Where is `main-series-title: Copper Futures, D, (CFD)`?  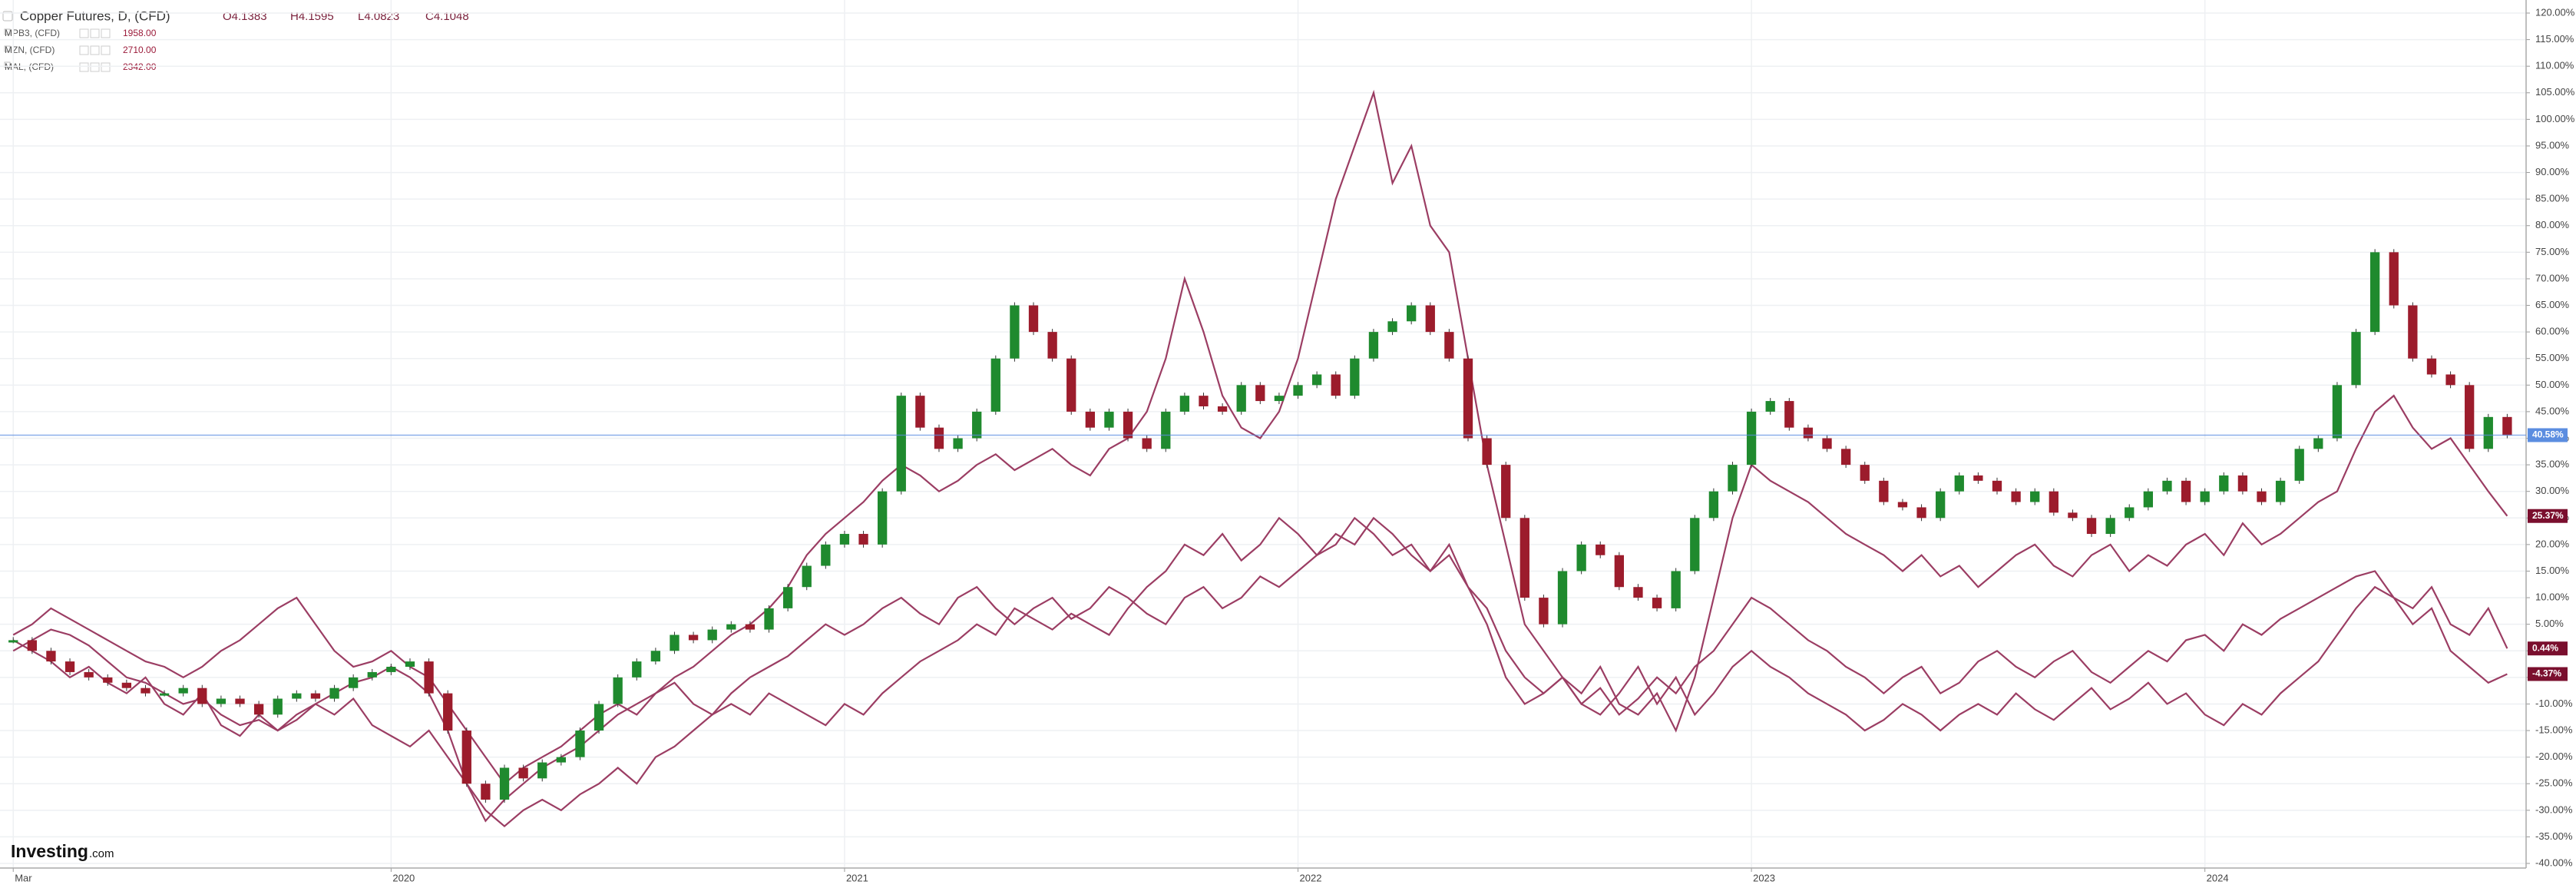
main-series-title: Copper Futures, D, (CFD) is located at coordinates (95, 15).